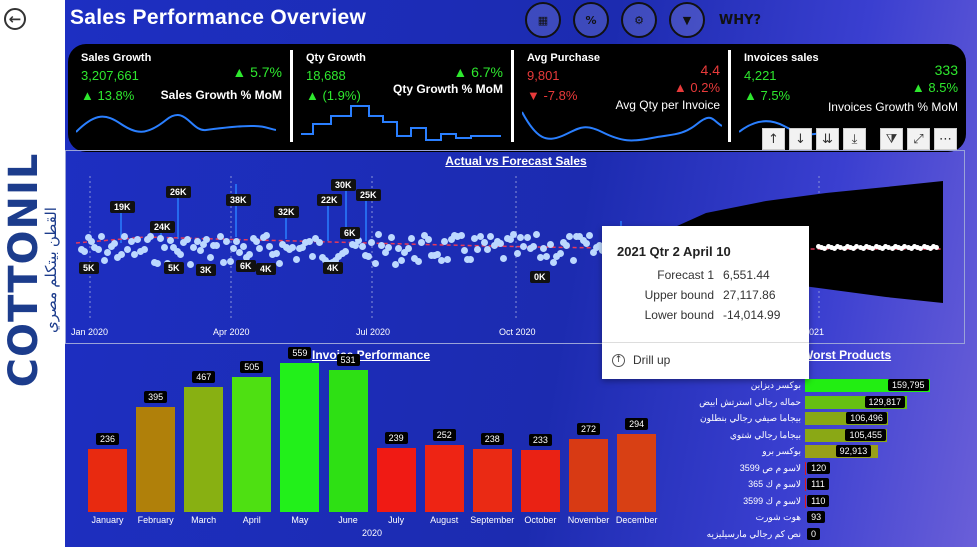 The width and height of the screenshot is (977, 547). What do you see at coordinates (396, 520) in the screenshot?
I see `bar-category-label: July` at bounding box center [396, 520].